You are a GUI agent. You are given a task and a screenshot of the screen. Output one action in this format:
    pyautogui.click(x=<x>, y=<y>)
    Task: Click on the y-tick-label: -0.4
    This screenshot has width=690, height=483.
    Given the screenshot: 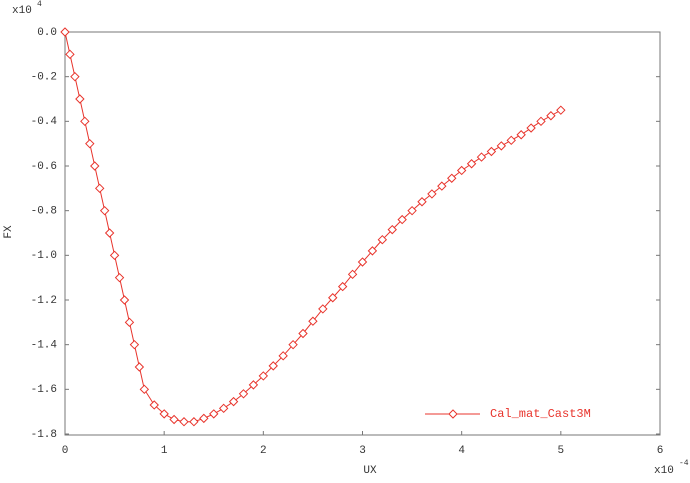 What is the action you would take?
    pyautogui.click(x=44, y=122)
    